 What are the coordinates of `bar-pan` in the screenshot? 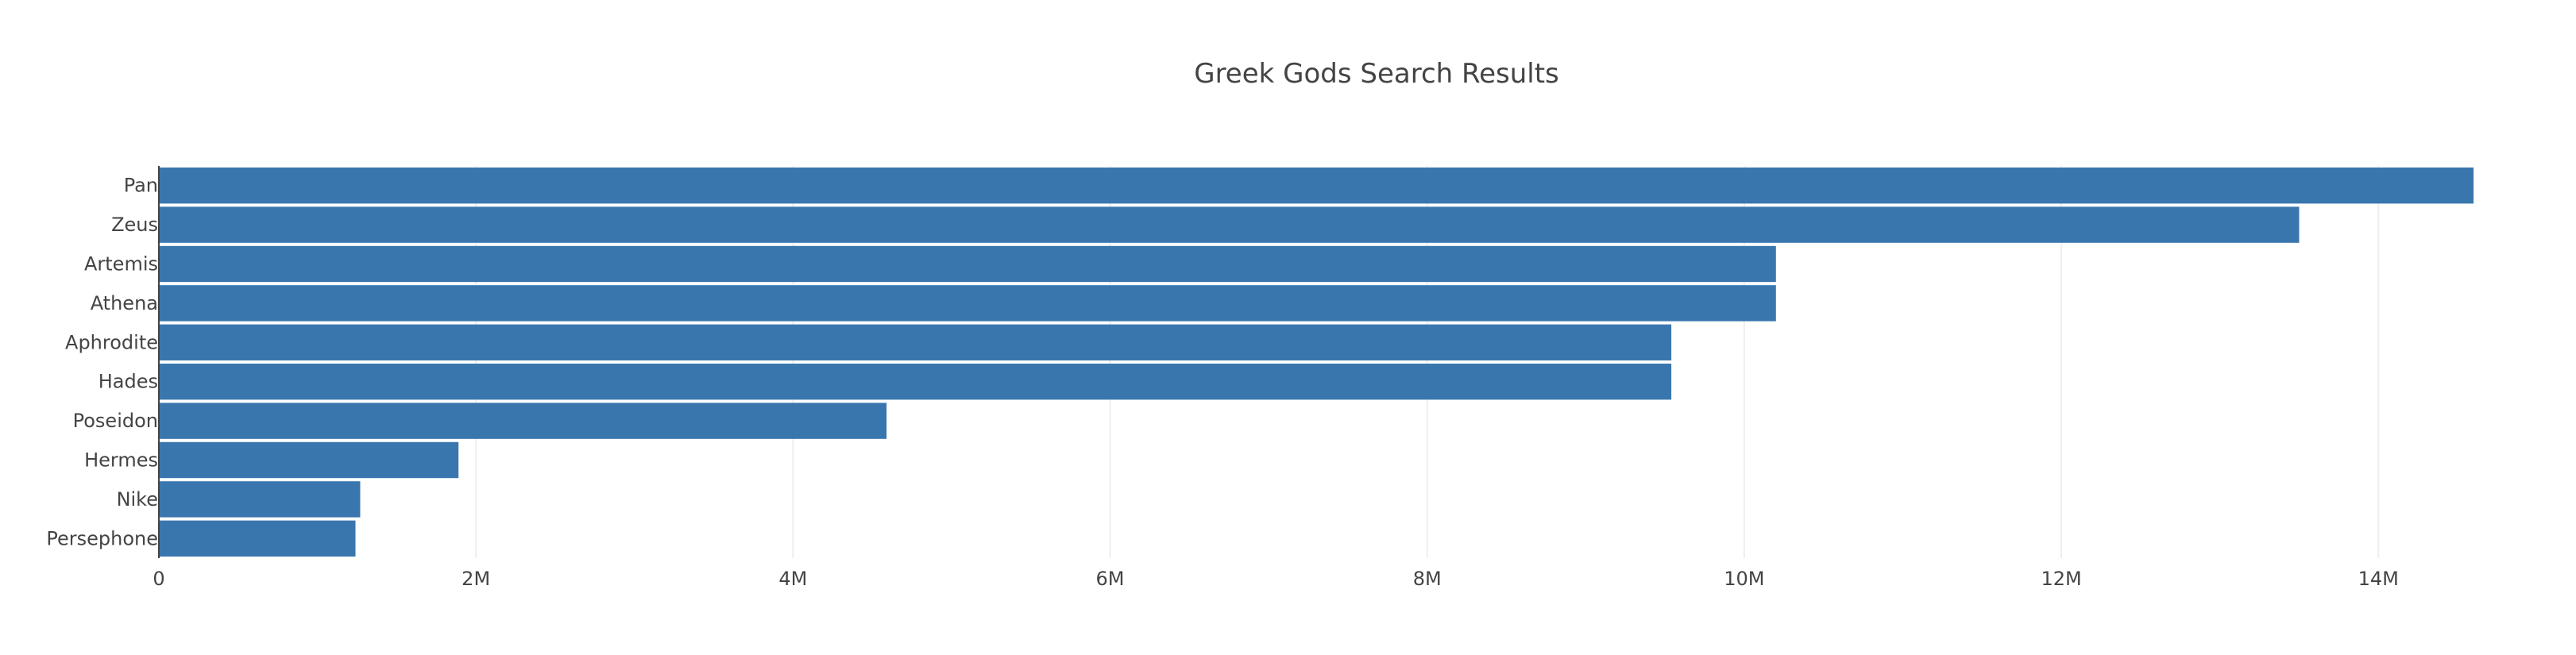 It's located at (1316, 186).